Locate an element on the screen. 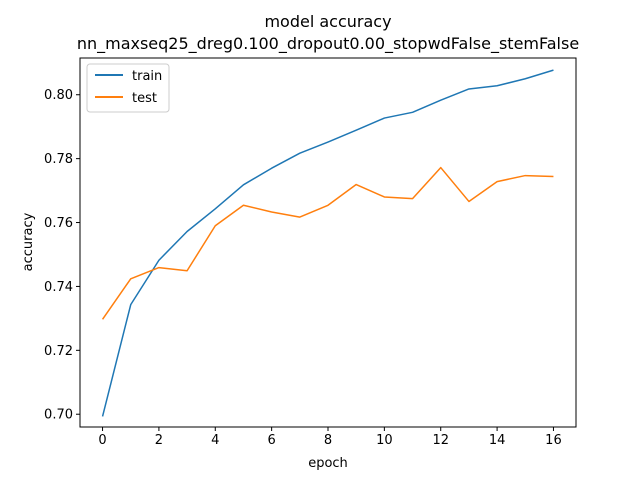 This screenshot has width=640, height=480. y-tick-label: 0.76 is located at coordinates (58, 223).